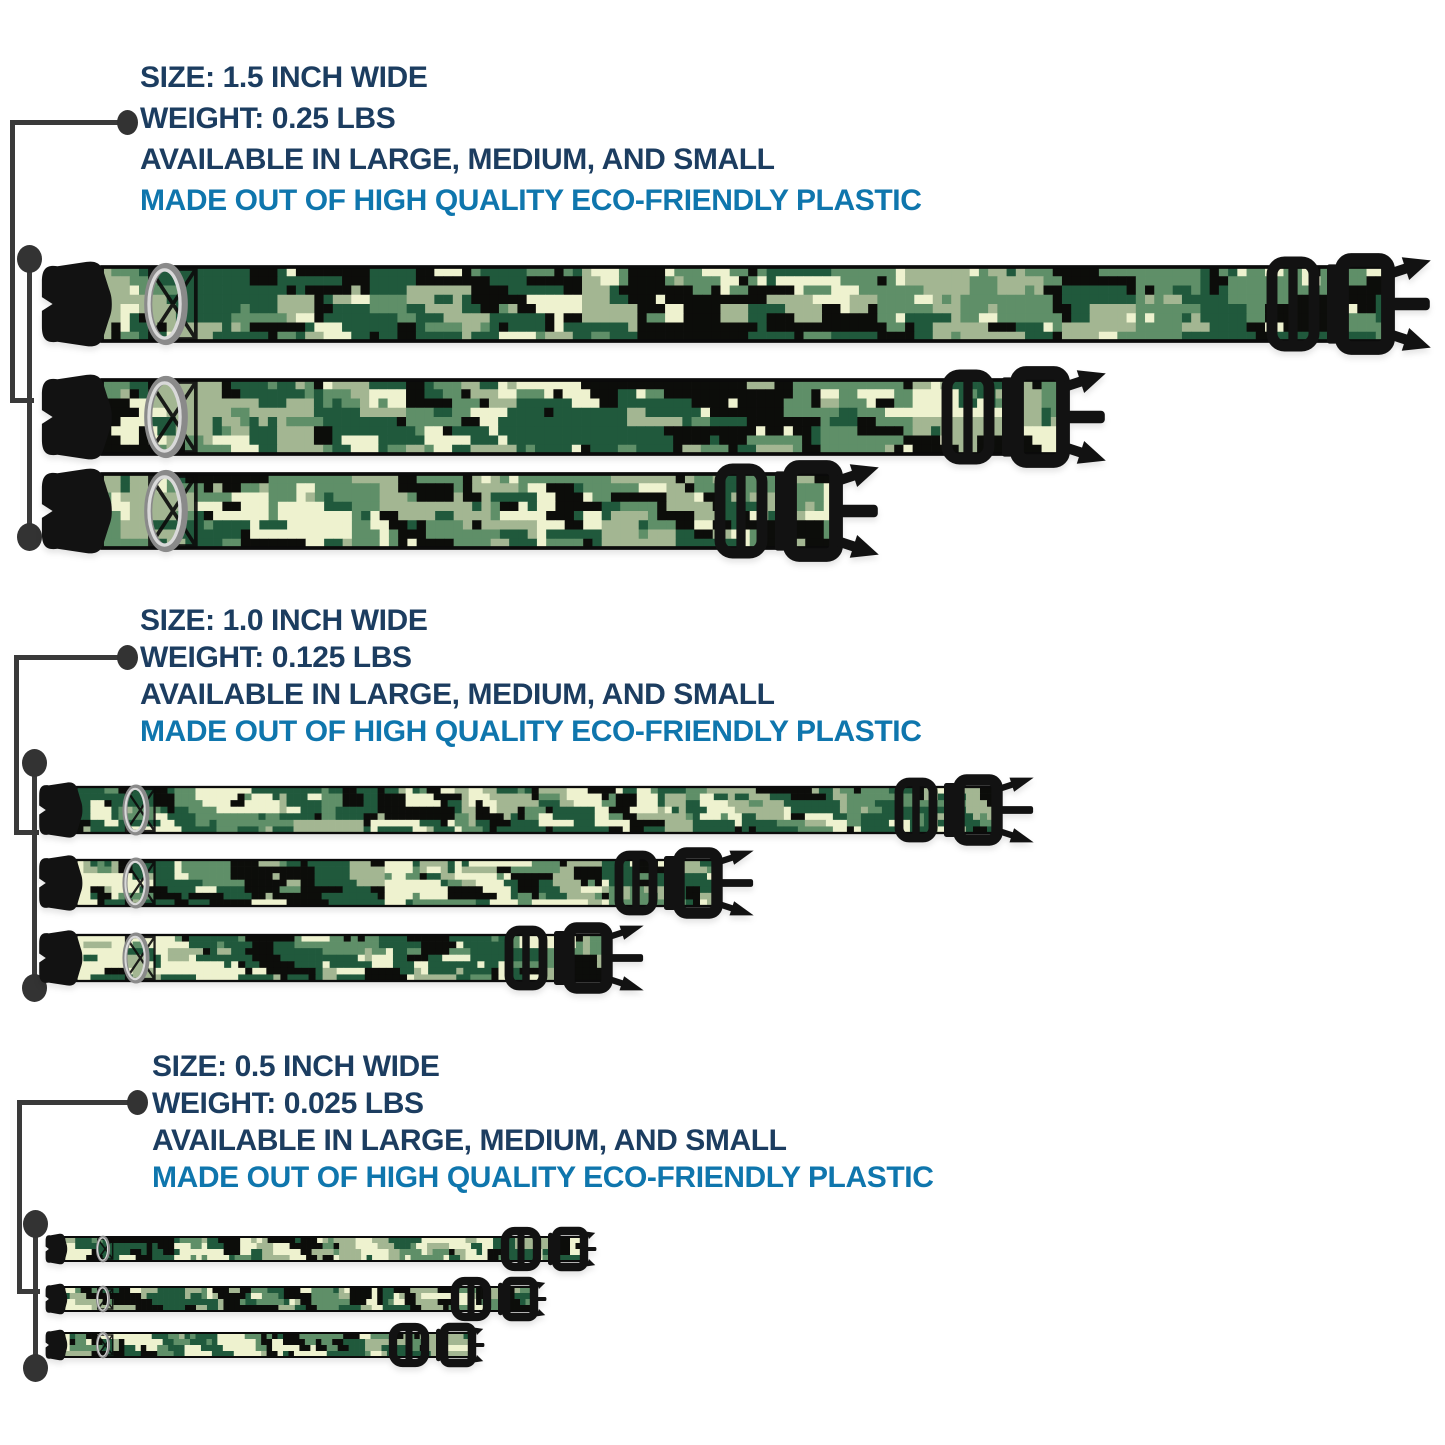 The height and width of the screenshot is (1445, 1445). Describe the element at coordinates (296, 1066) in the screenshot. I see `size-label: SIZE: 0.5 INCH WIDE` at that location.